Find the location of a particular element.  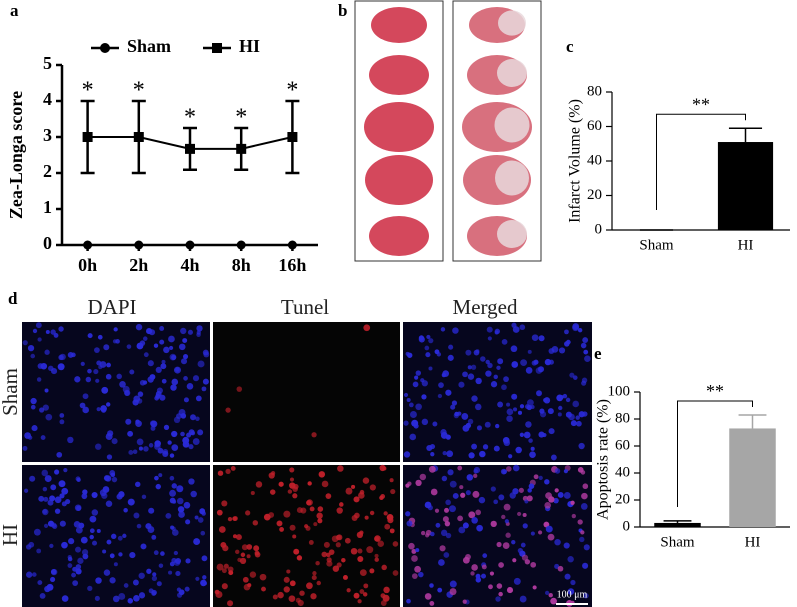

y-tick-label: 40 is located at coordinates (622, 472).